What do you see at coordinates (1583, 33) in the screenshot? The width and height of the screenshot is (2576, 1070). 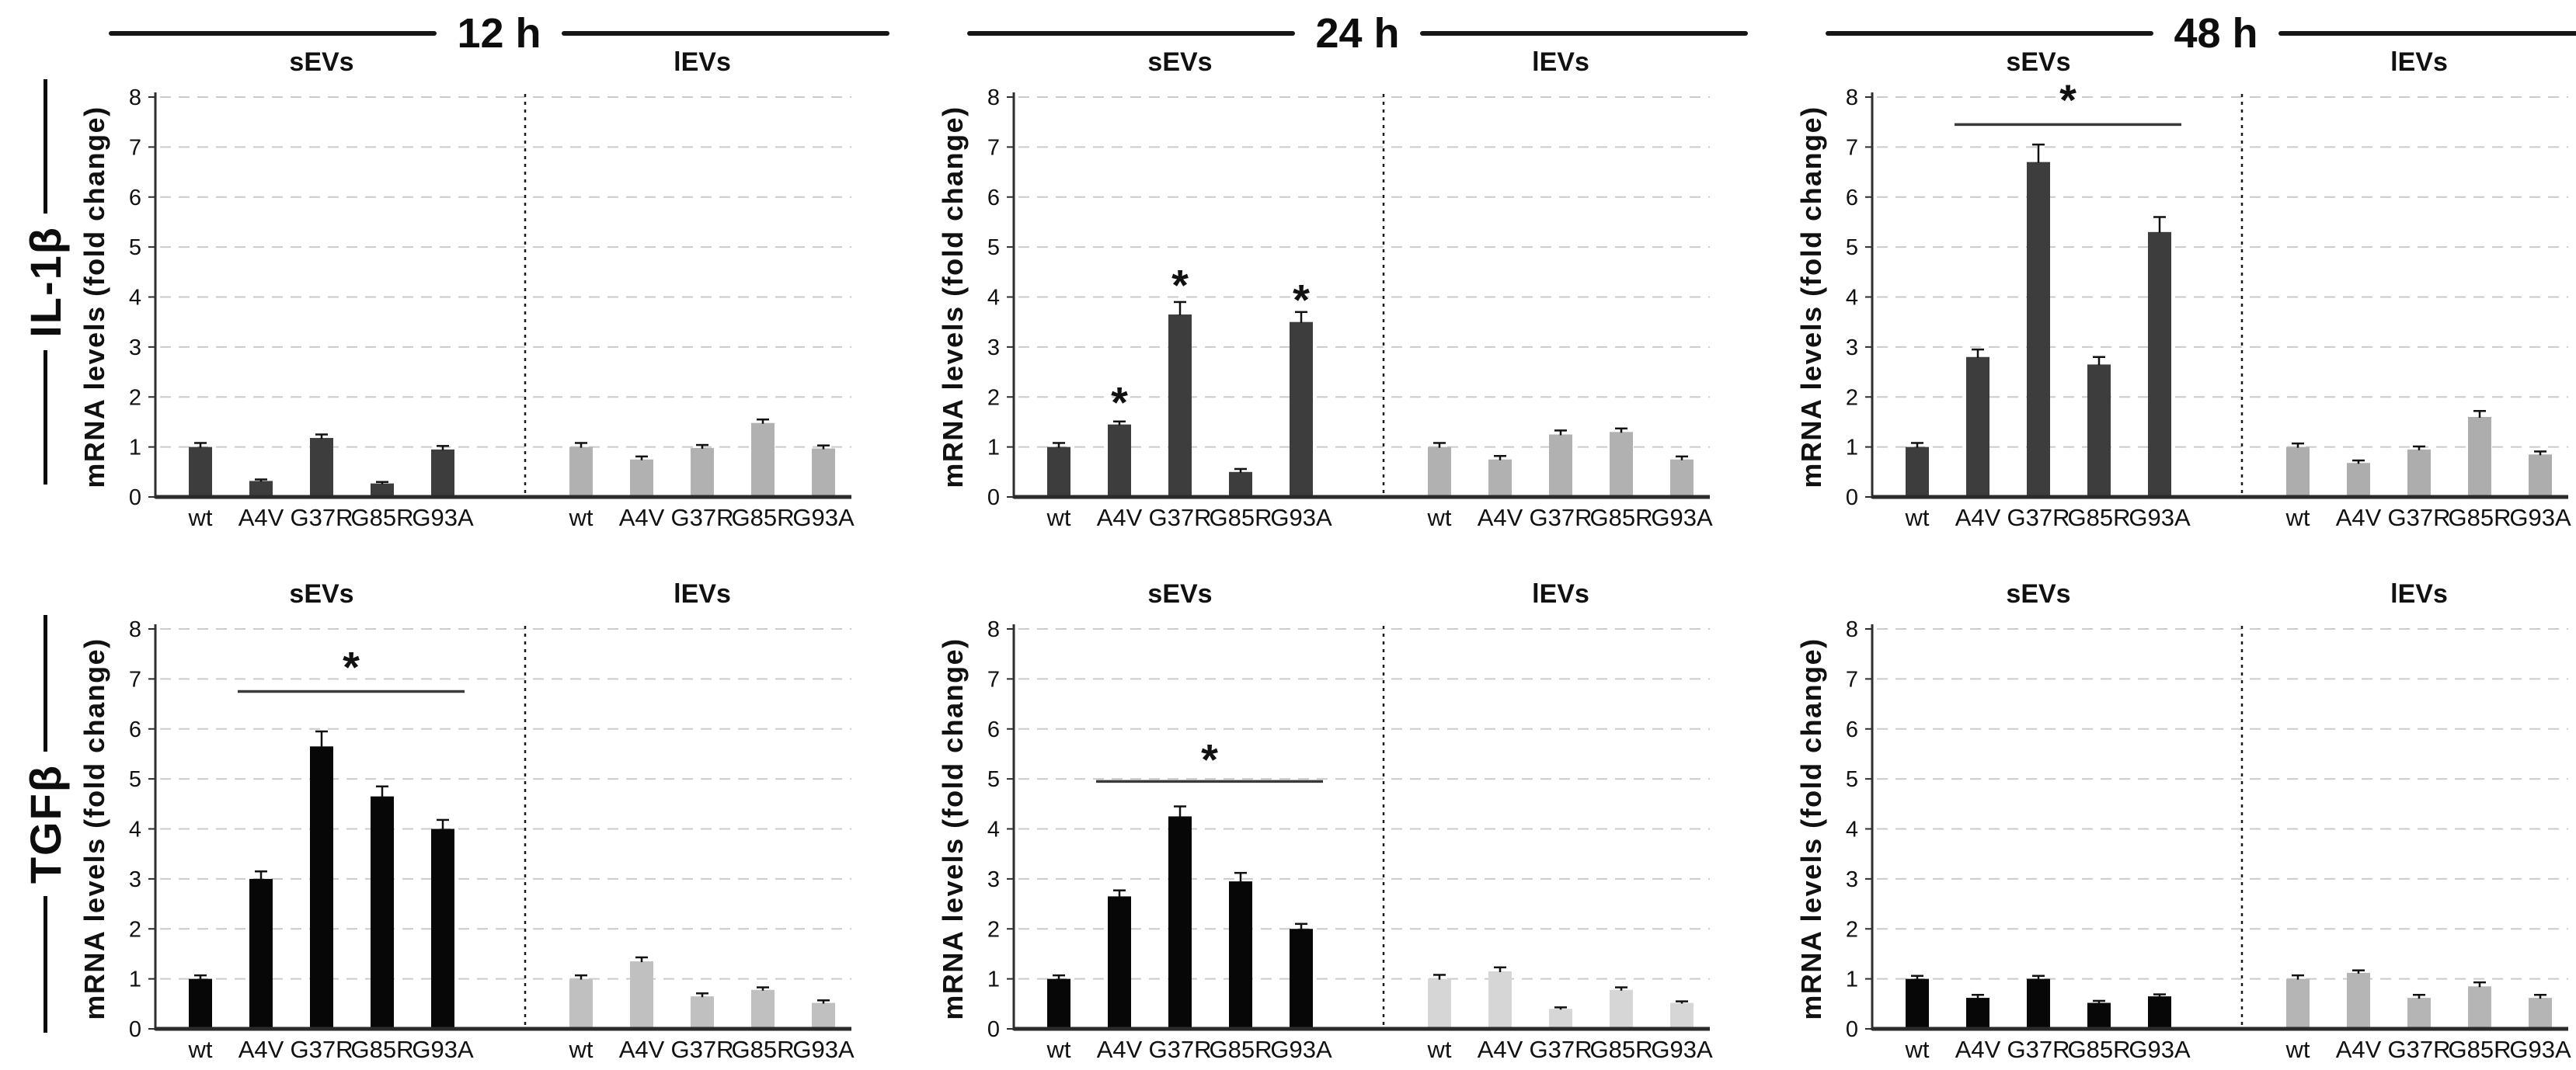 I see `header-line-right` at bounding box center [1583, 33].